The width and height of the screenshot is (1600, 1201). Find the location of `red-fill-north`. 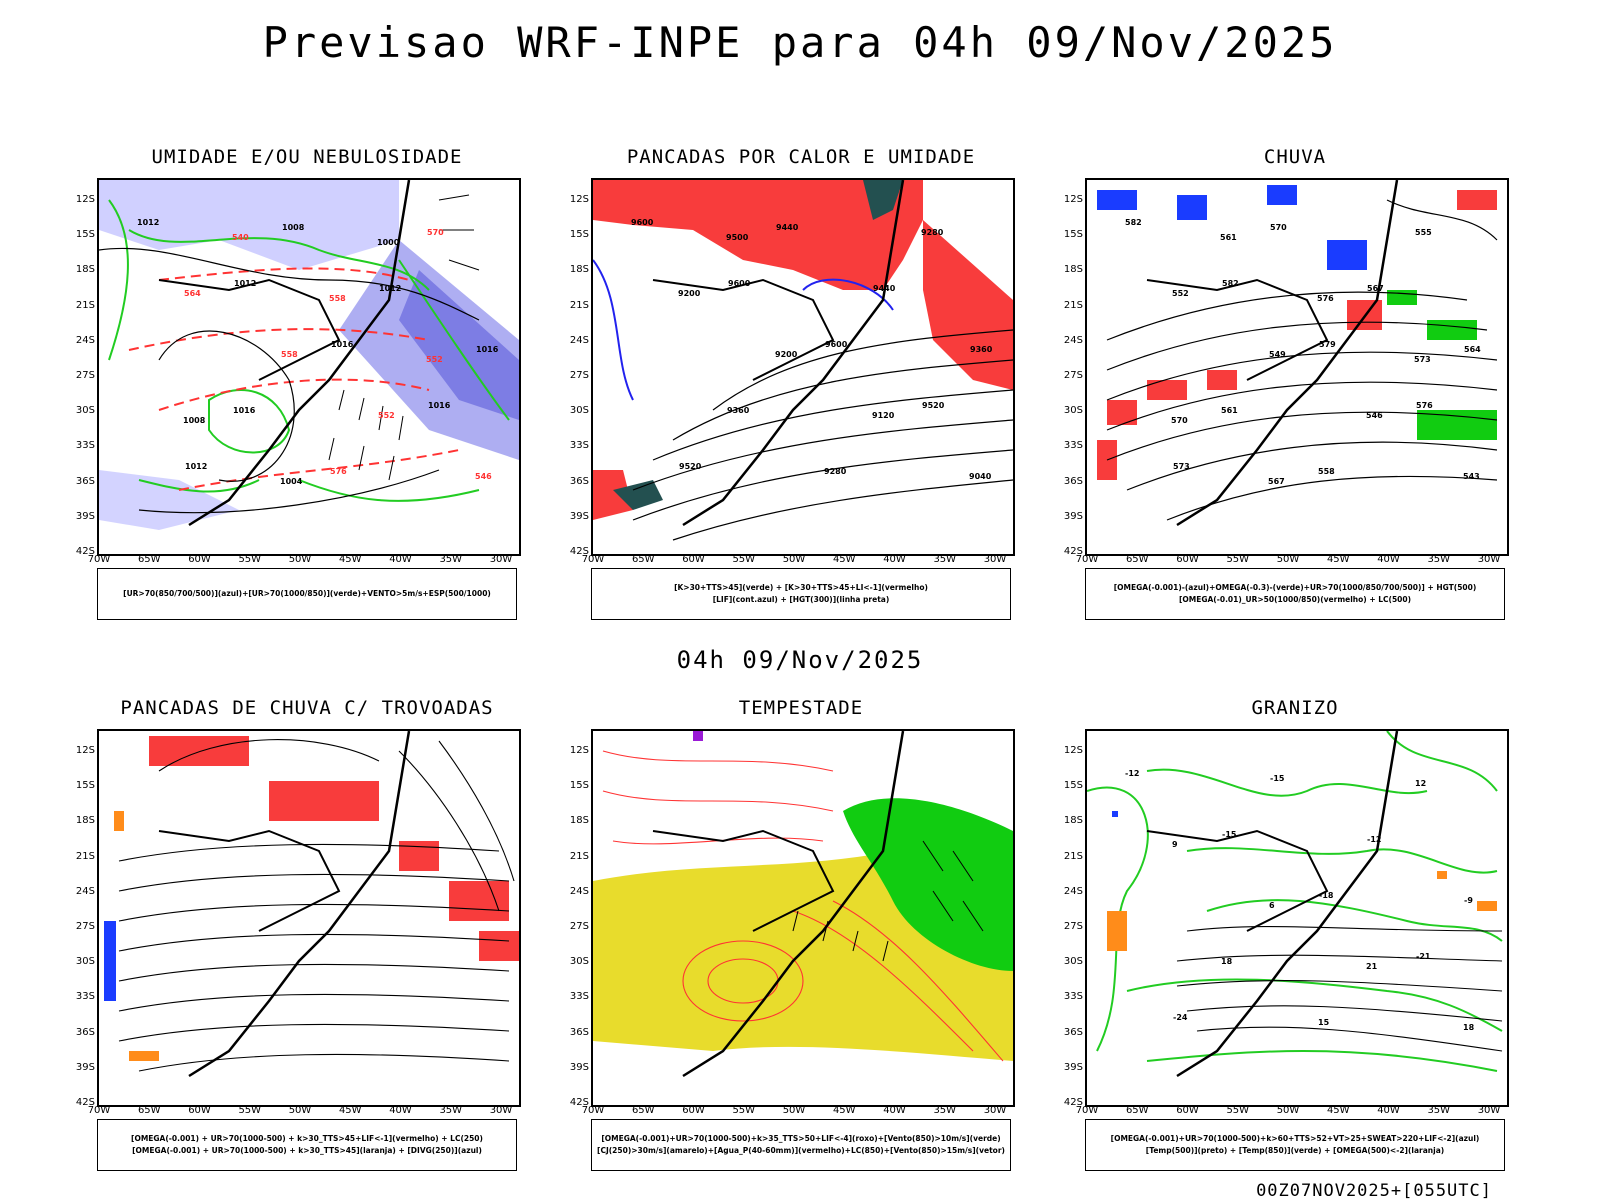

red-fill-north is located at coordinates (758, 235).